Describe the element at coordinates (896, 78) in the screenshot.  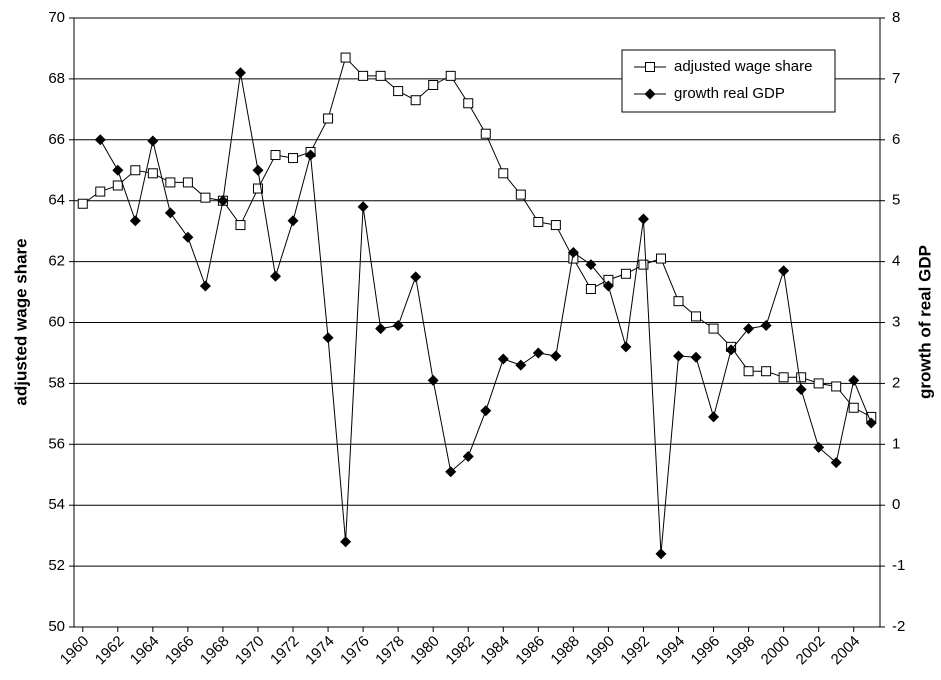
I see `y2-tick-label: 7` at that location.